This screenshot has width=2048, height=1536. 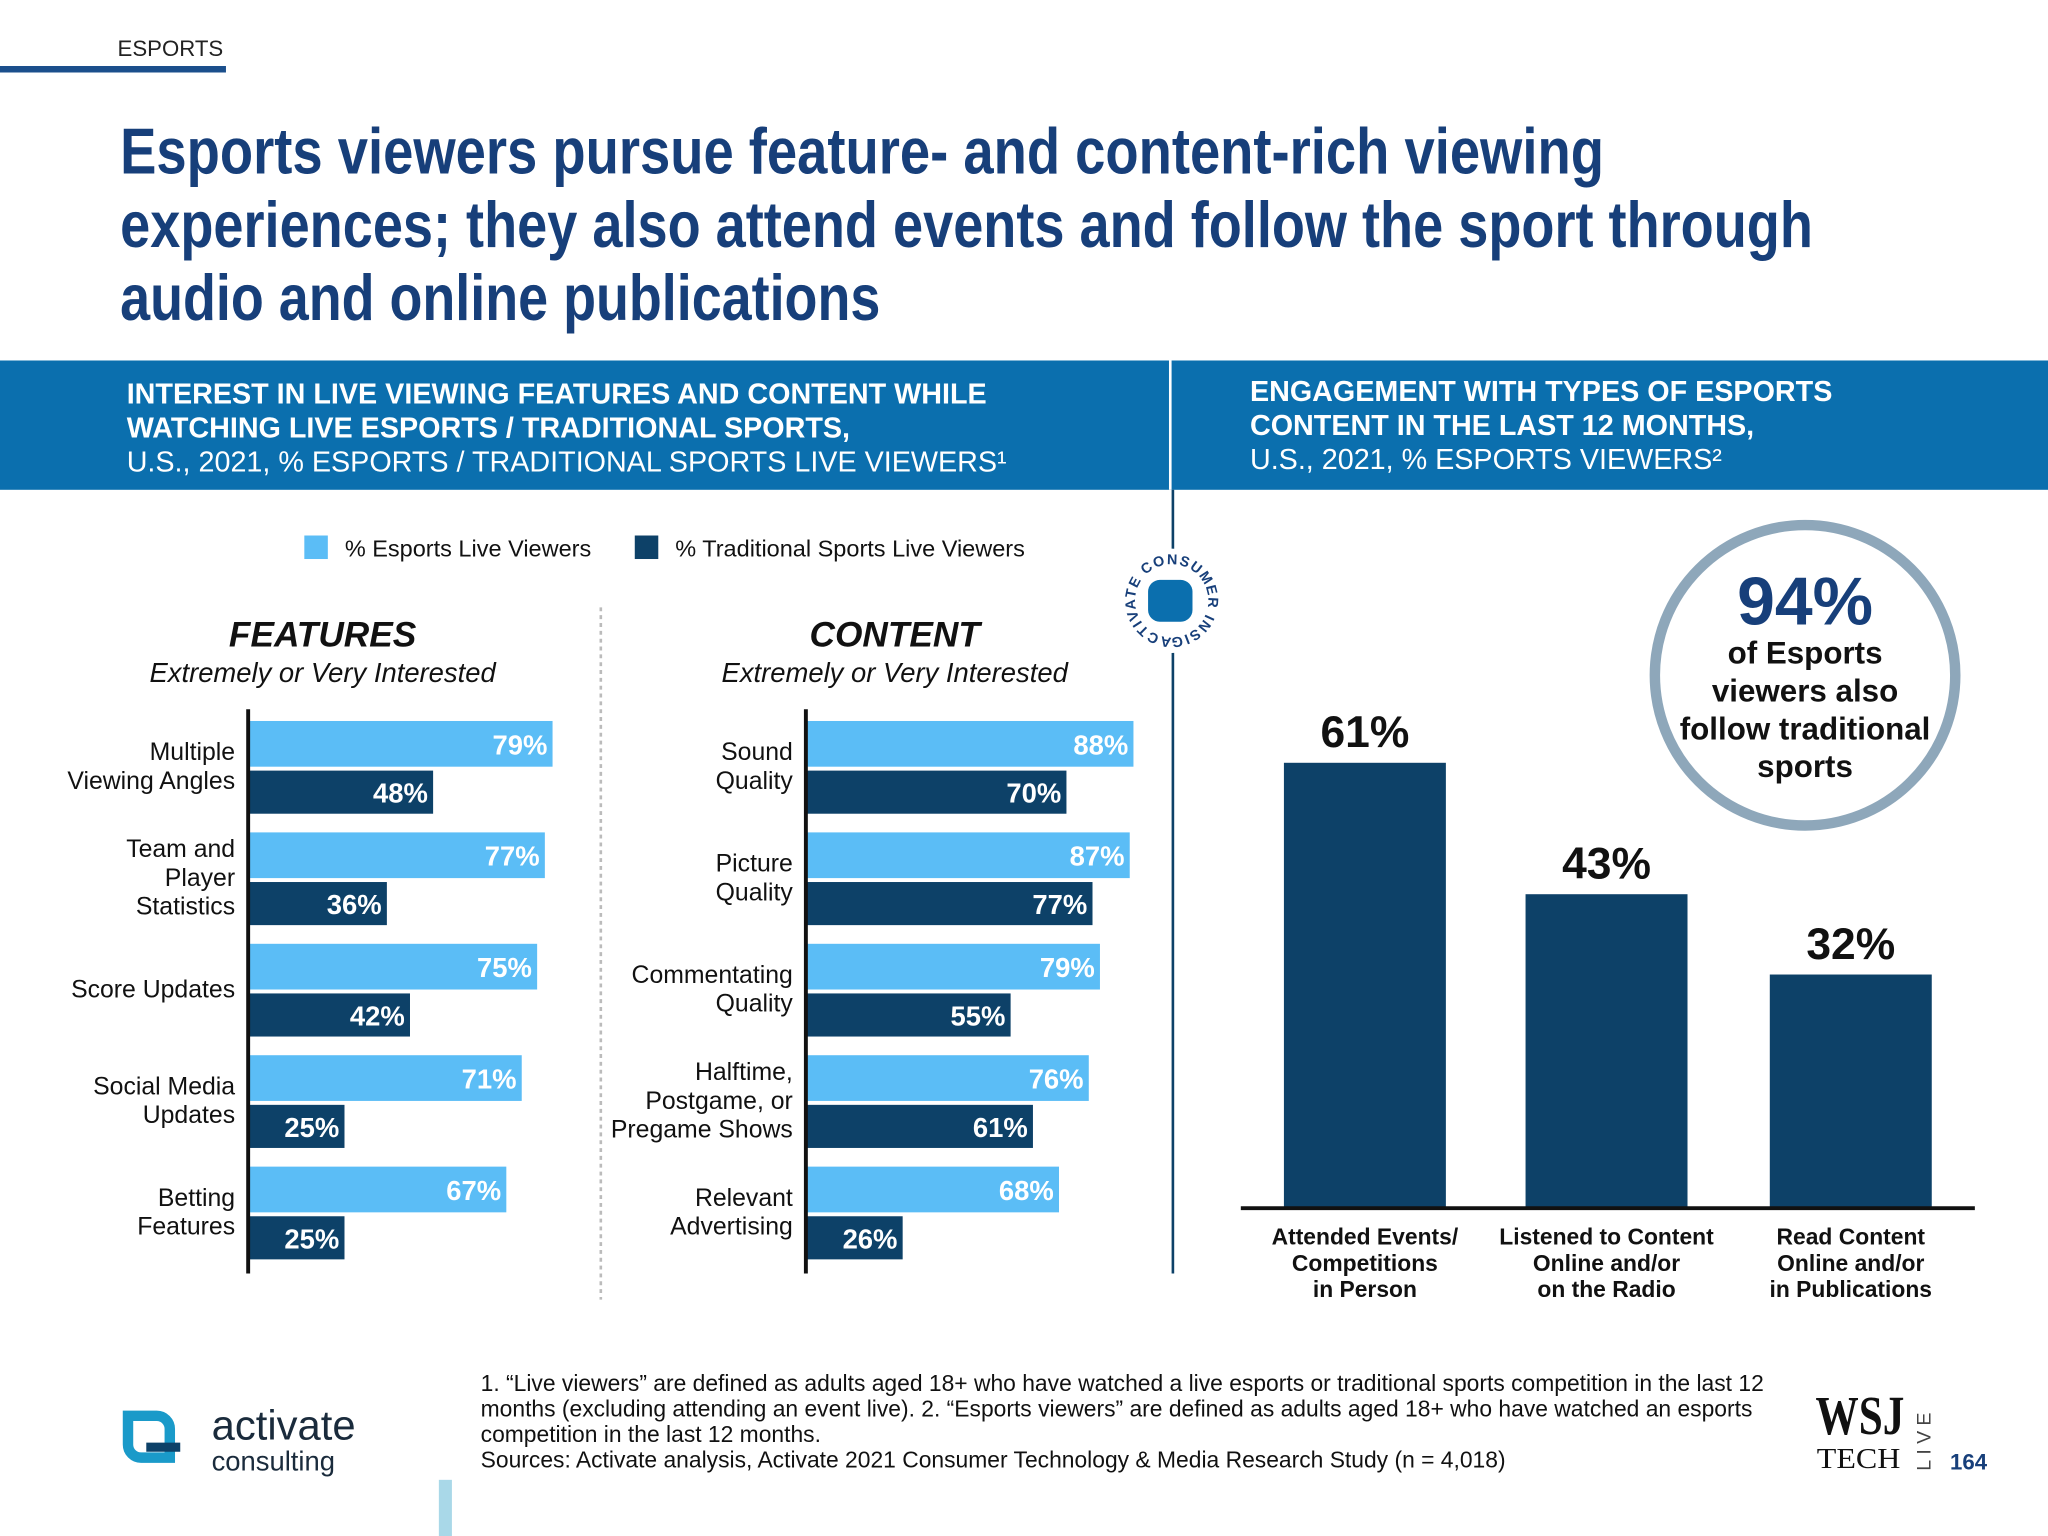 What do you see at coordinates (1851, 1289) in the screenshot?
I see `text-line: in Publications` at bounding box center [1851, 1289].